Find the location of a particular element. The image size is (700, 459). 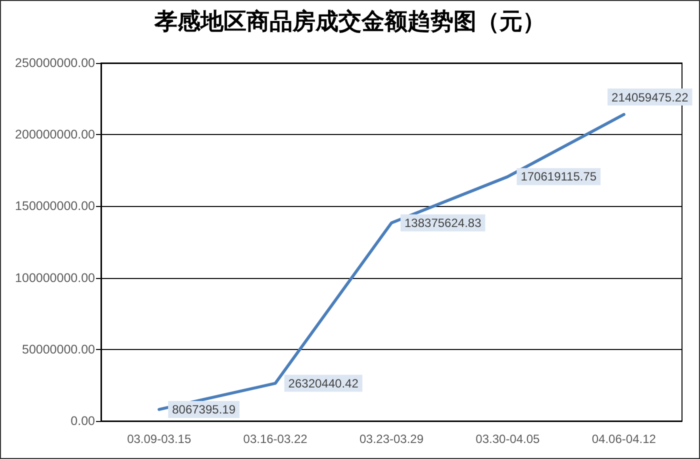

y-tick-label: 250000000.00 is located at coordinates (55, 63).